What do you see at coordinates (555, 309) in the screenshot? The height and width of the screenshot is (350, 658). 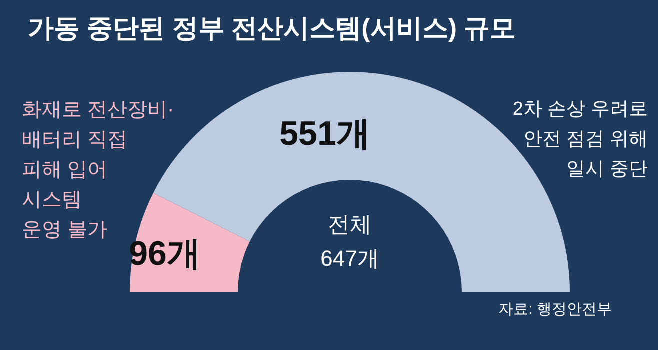 I see `text: 자료: 행정안전부` at bounding box center [555, 309].